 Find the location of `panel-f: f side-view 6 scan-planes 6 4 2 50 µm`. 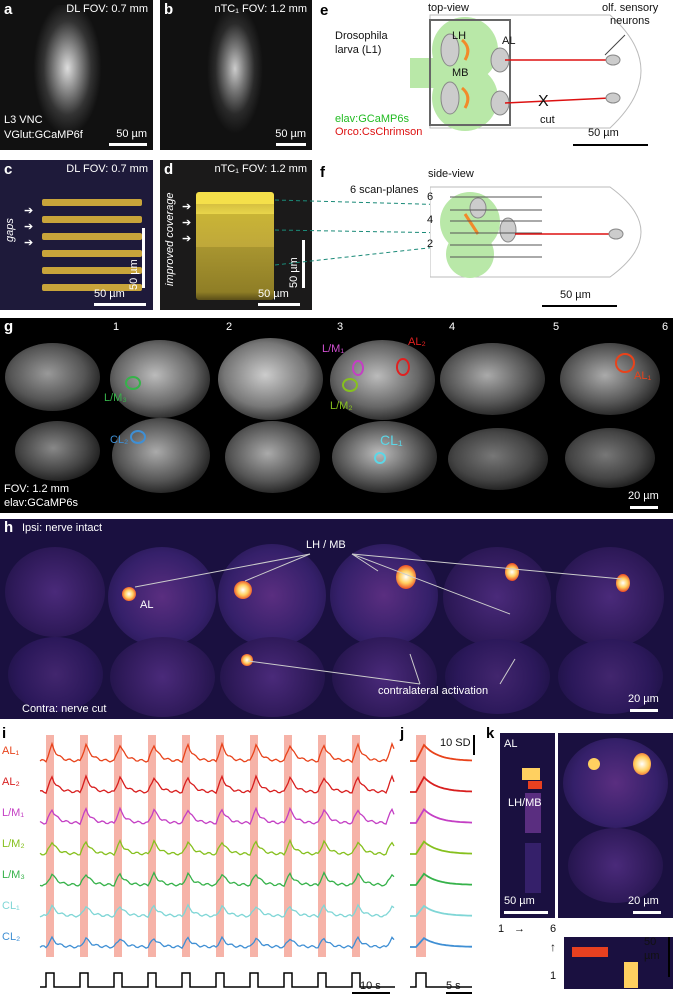

panel-f: f side-view 6 scan-planes 6 4 2 50 µm is located at coordinates (496, 237).